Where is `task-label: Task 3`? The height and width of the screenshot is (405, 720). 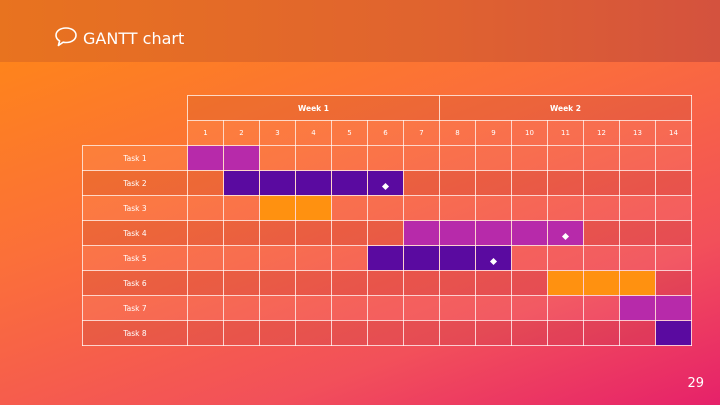 task-label: Task 3 is located at coordinates (135, 208).